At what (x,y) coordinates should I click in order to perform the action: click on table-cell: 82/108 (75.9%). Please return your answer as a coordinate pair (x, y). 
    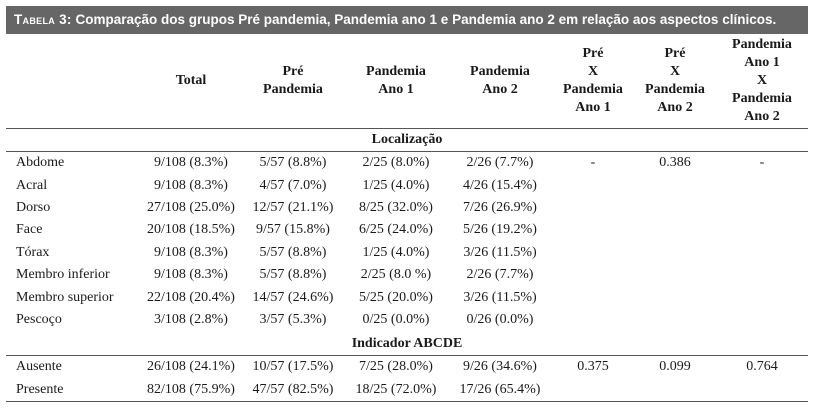
    Looking at the image, I should click on (191, 390).